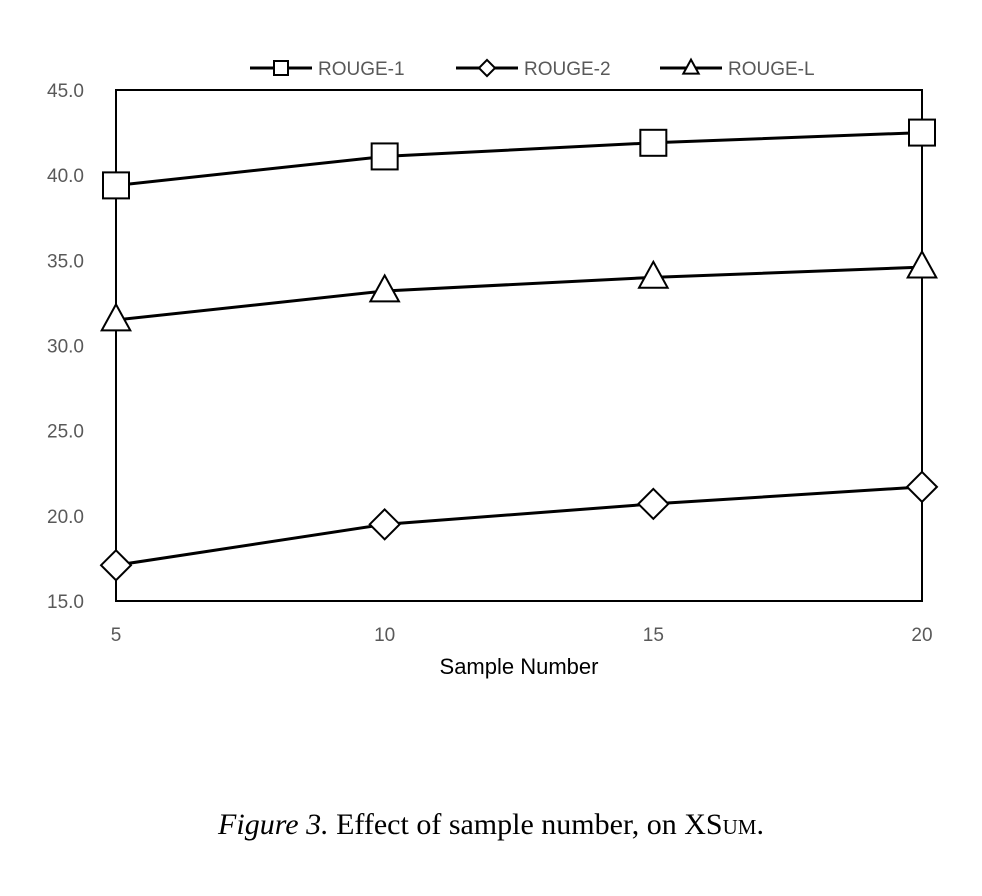 The image size is (982, 896). Describe the element at coordinates (65, 261) in the screenshot. I see `y-tick-label: 35.0` at that location.